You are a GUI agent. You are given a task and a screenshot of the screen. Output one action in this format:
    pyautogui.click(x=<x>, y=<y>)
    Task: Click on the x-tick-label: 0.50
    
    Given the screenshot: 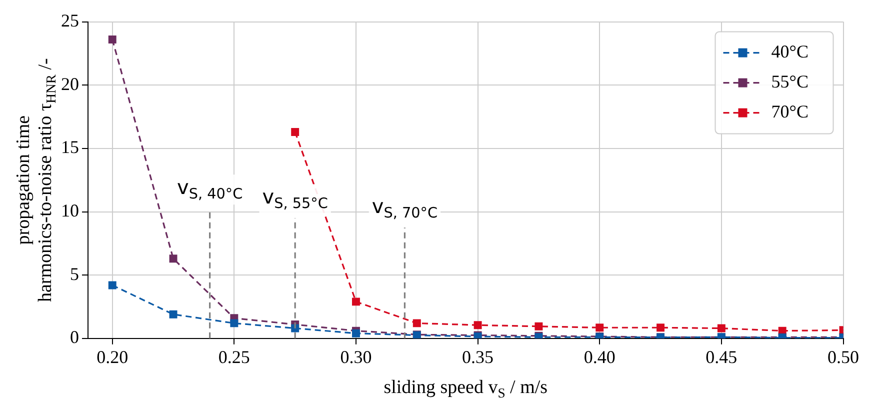 What is the action you would take?
    pyautogui.click(x=843, y=356)
    